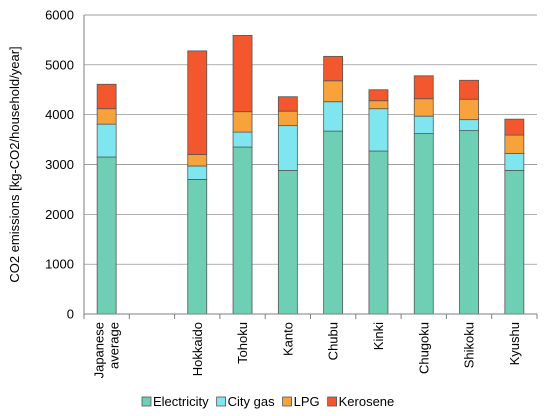 This screenshot has height=416, width=545. I want to click on legend-item: LPG, so click(301, 401).